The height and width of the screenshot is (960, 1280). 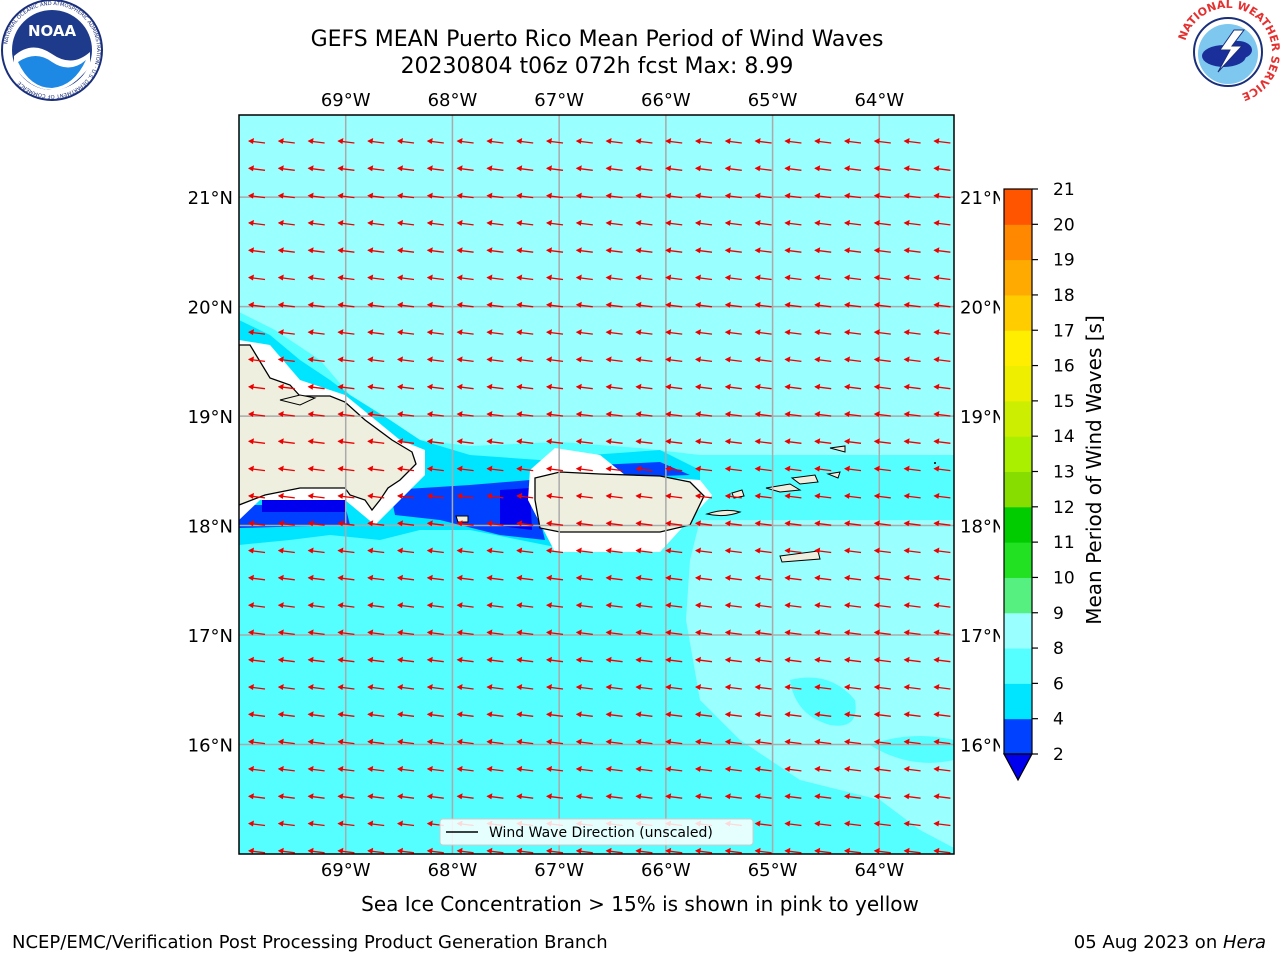 I want to click on chart-subtitle: 20230804 t06z 072h fcst Max: 8.99, so click(x=597, y=66).